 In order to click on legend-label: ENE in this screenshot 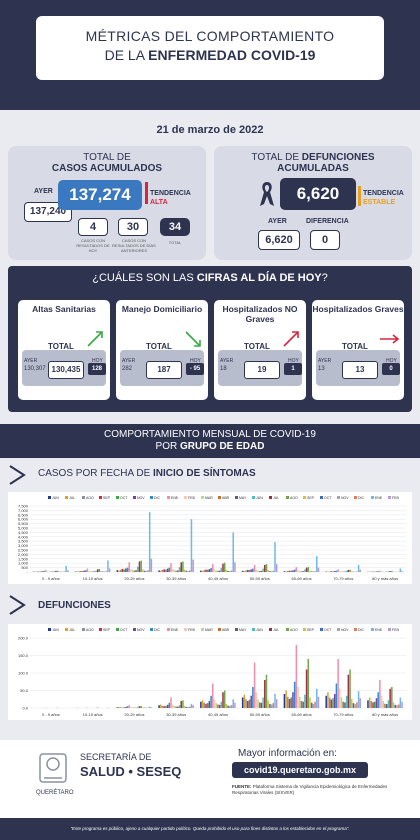, I will do `click(379, 498)`.